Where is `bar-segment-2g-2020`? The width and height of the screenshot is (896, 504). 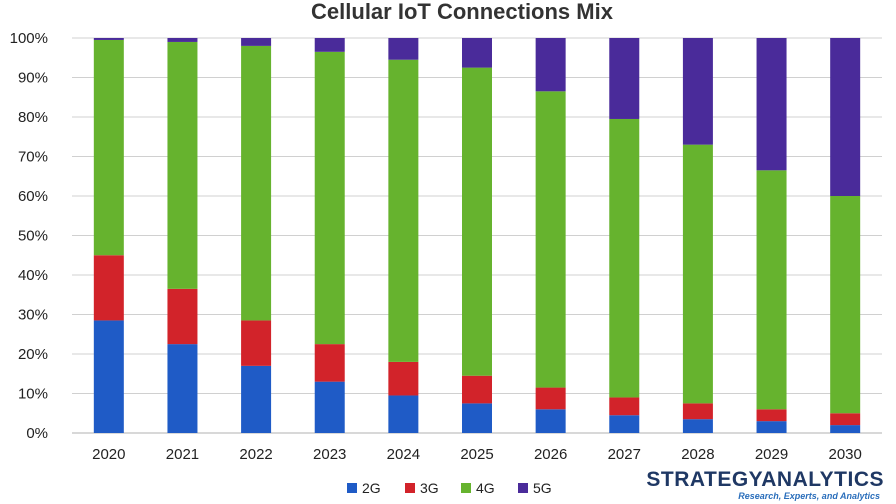
bar-segment-2g-2020 is located at coordinates (108, 376).